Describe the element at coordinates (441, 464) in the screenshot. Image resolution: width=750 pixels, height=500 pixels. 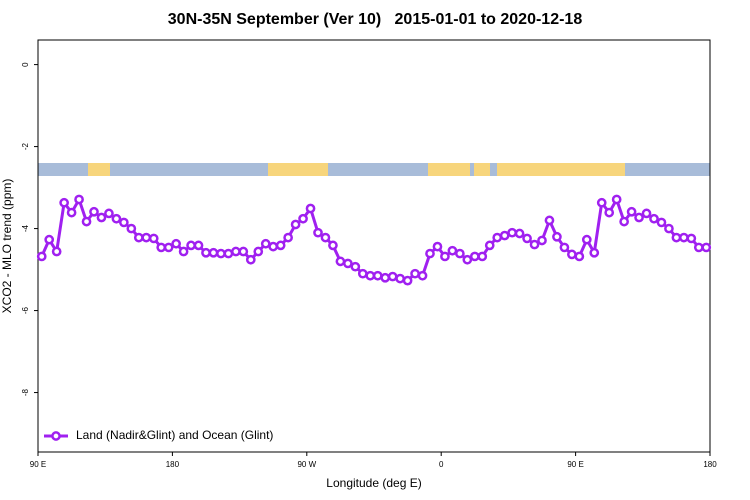
I see `x-tick-label: 0` at that location.